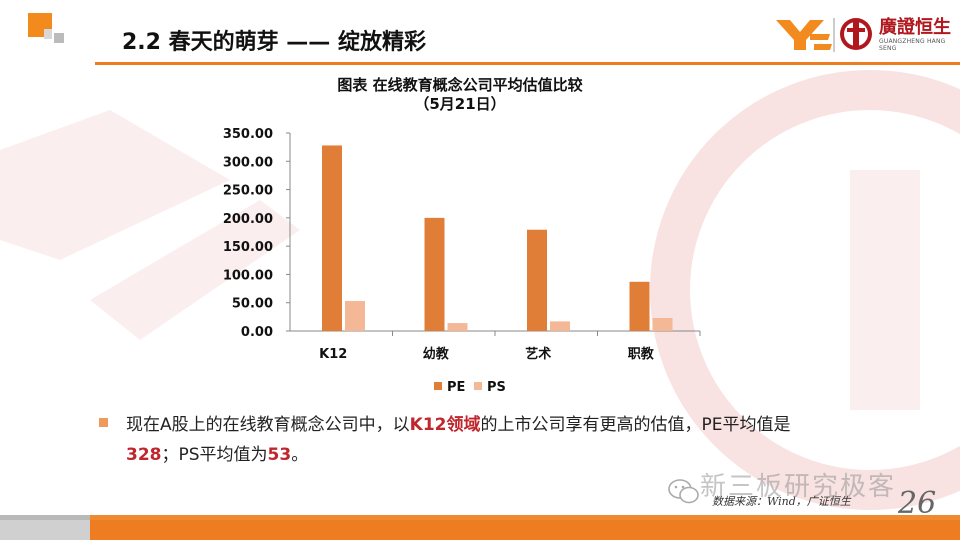 The width and height of the screenshot is (960, 540). Describe the element at coordinates (333, 354) in the screenshot. I see `x-tick-label: K12` at that location.